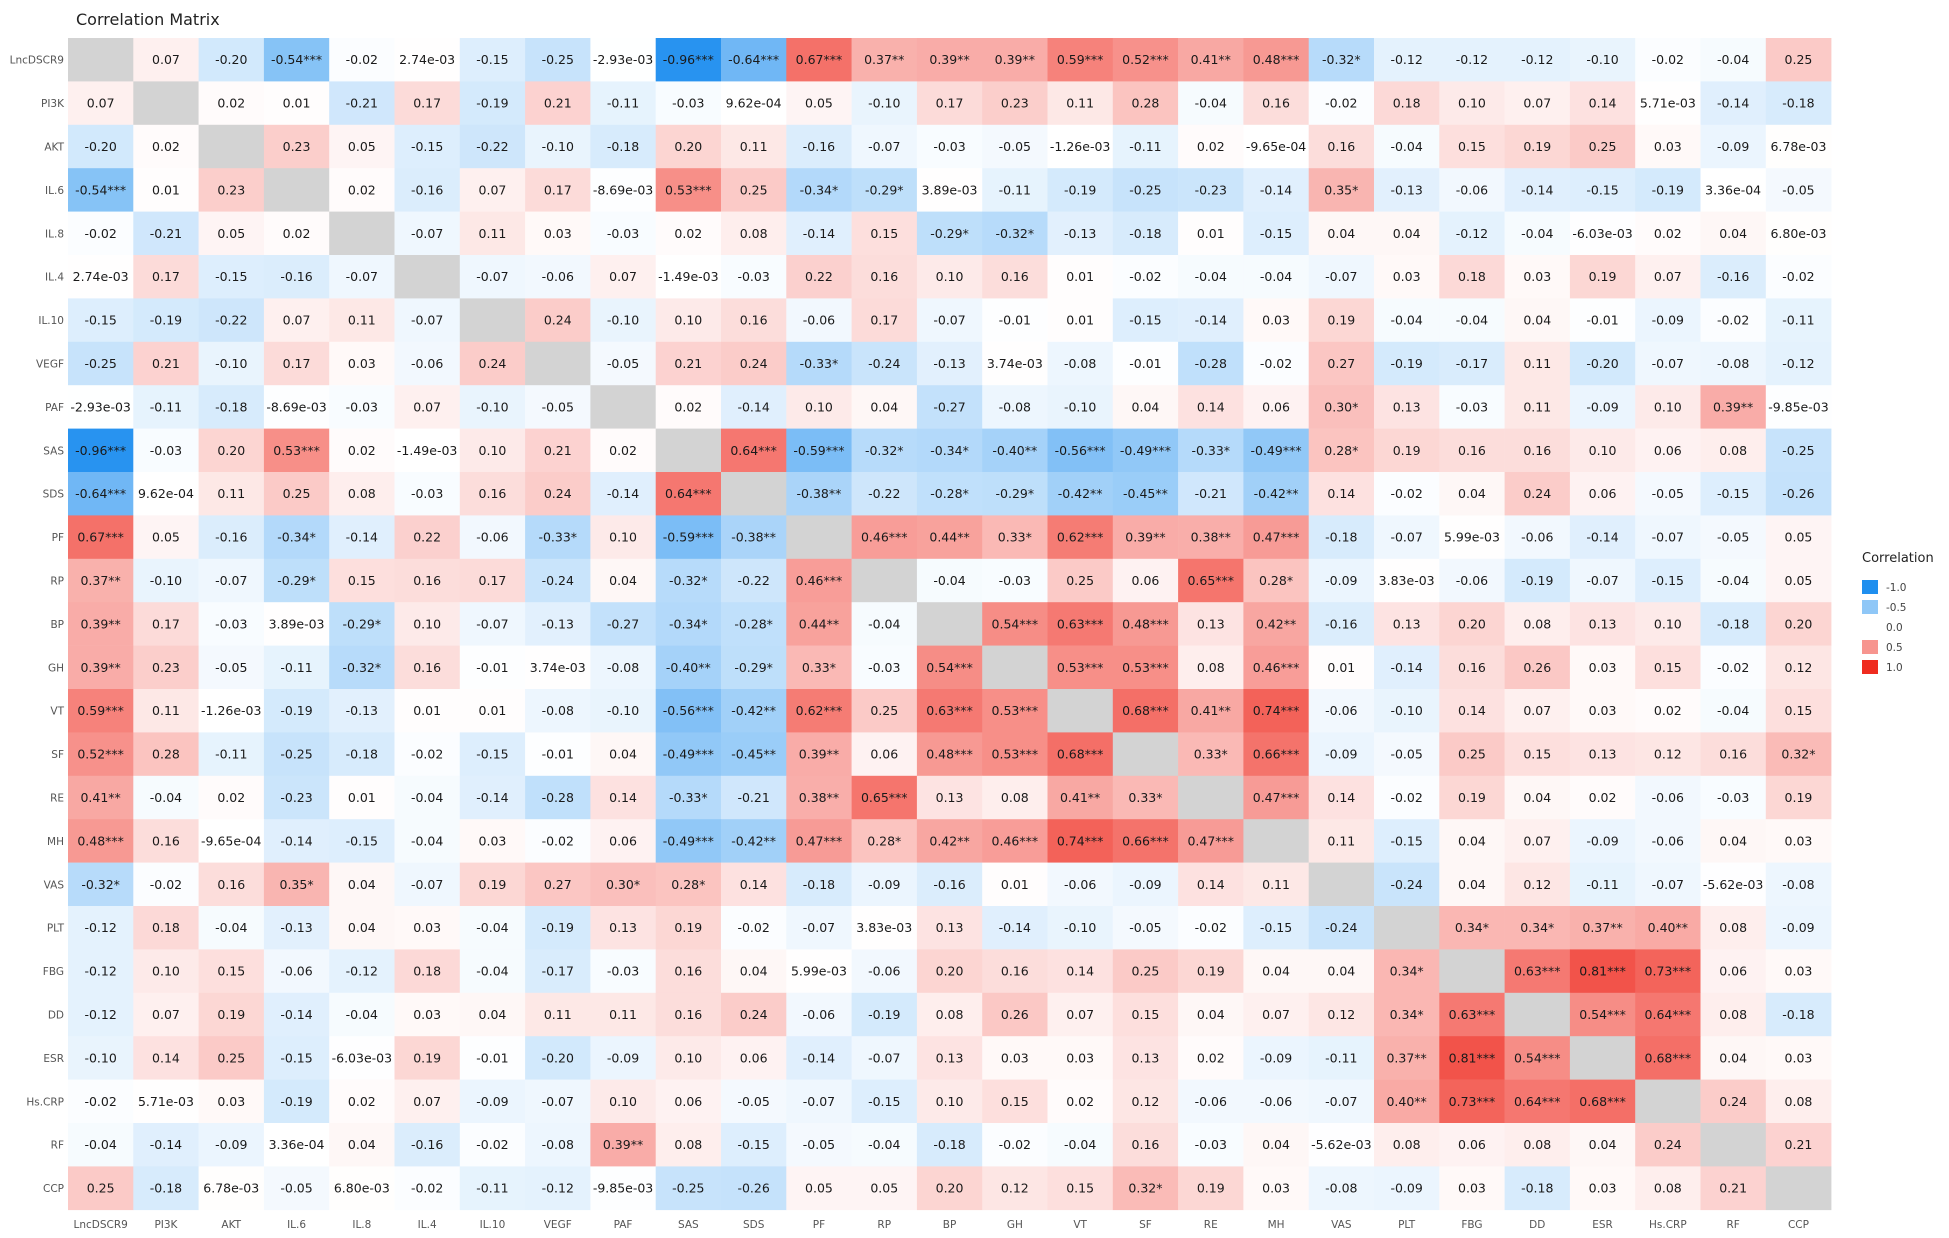 This screenshot has height=1238, width=1949. What do you see at coordinates (54, 278) in the screenshot?
I see `row-tick-label: IL.4` at bounding box center [54, 278].